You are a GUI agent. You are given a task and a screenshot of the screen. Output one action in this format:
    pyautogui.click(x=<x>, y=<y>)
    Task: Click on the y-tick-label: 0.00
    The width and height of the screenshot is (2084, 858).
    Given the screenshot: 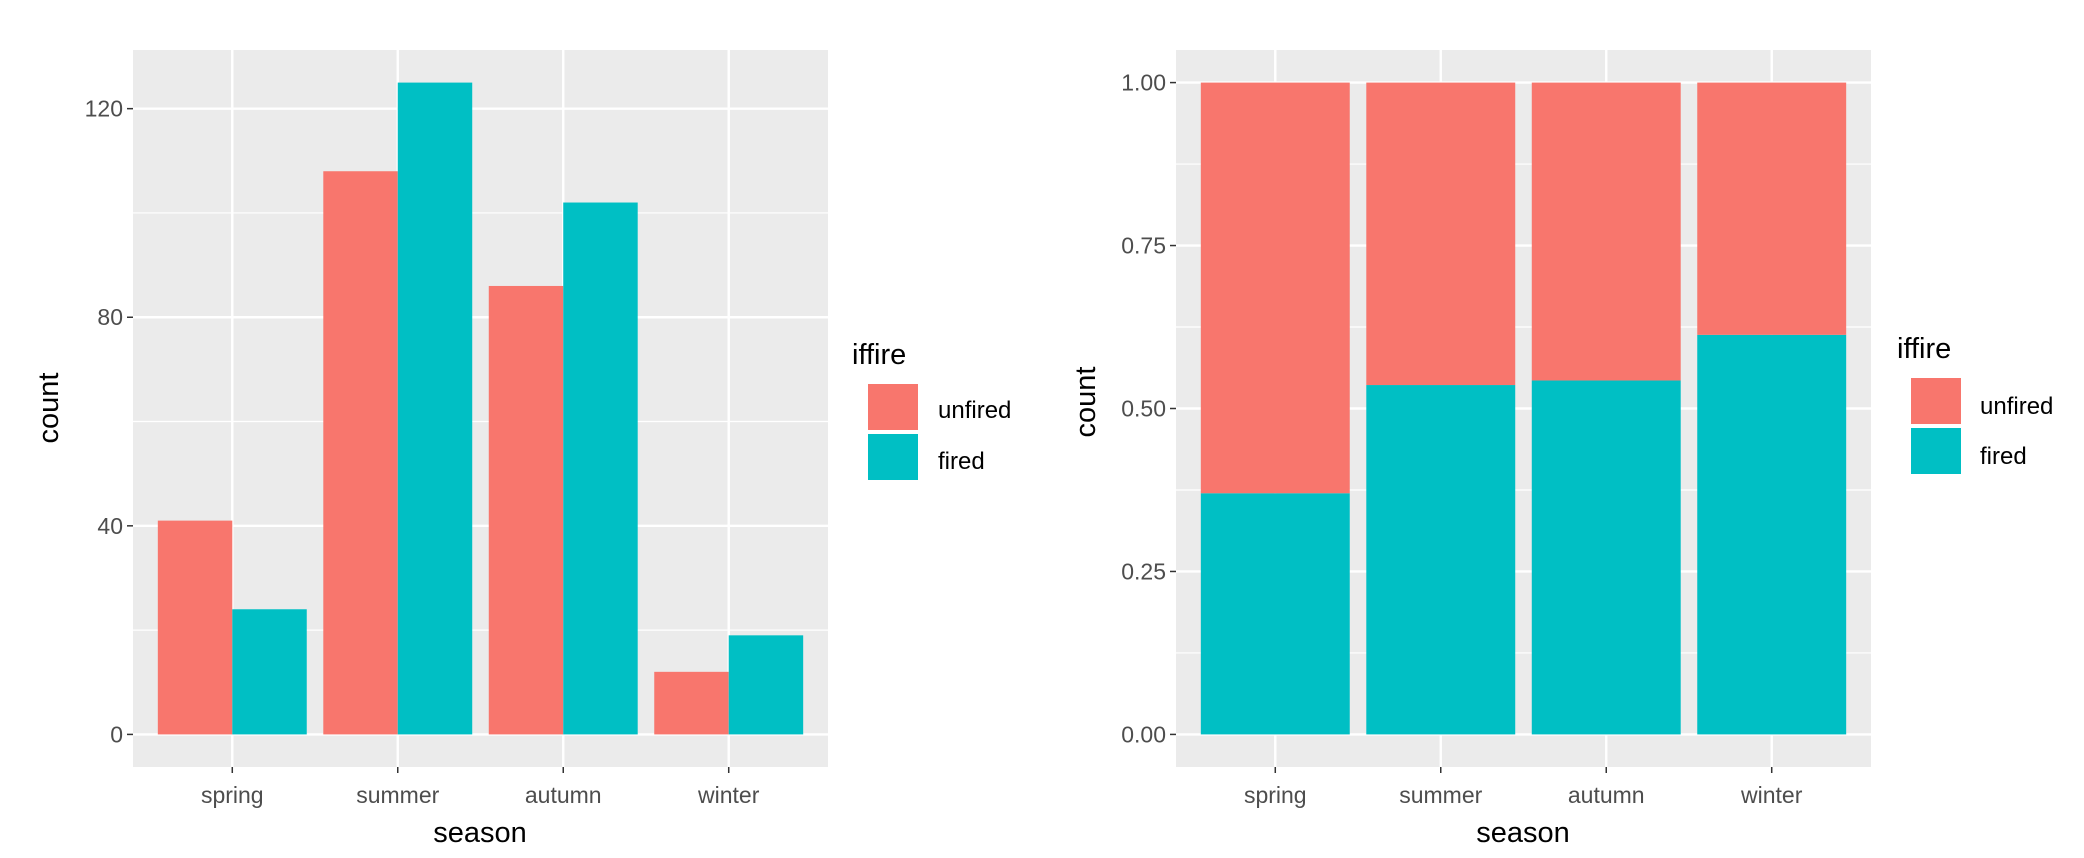 What is the action you would take?
    pyautogui.click(x=1143, y=734)
    